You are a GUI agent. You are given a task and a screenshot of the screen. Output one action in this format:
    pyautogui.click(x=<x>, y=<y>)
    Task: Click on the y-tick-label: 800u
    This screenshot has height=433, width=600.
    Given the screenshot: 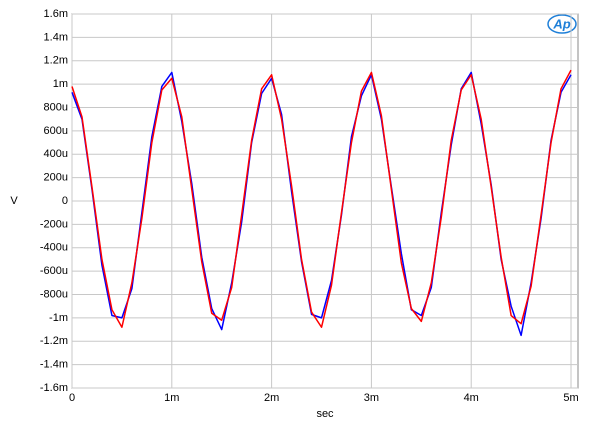 What is the action you would take?
    pyautogui.click(x=56, y=107)
    